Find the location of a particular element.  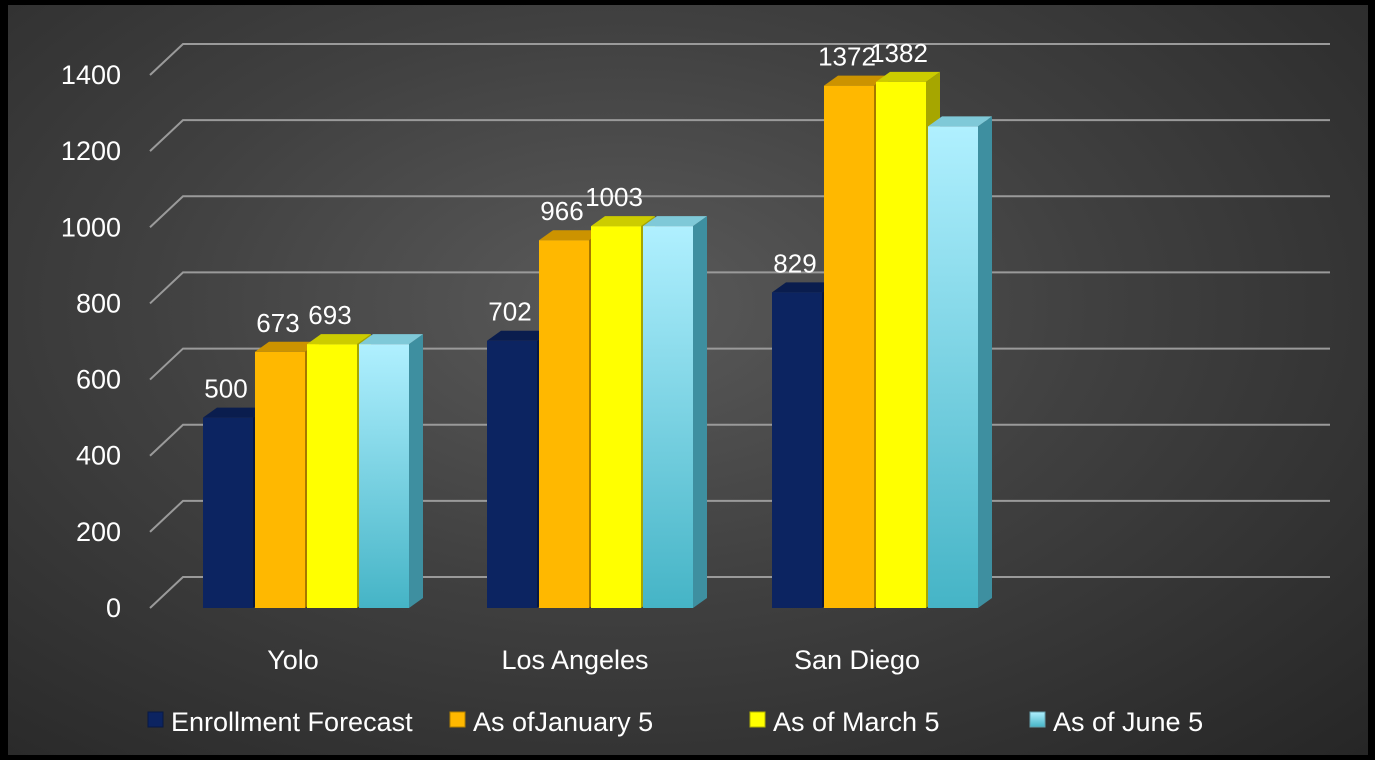

data-label: 500 is located at coordinates (225, 389).